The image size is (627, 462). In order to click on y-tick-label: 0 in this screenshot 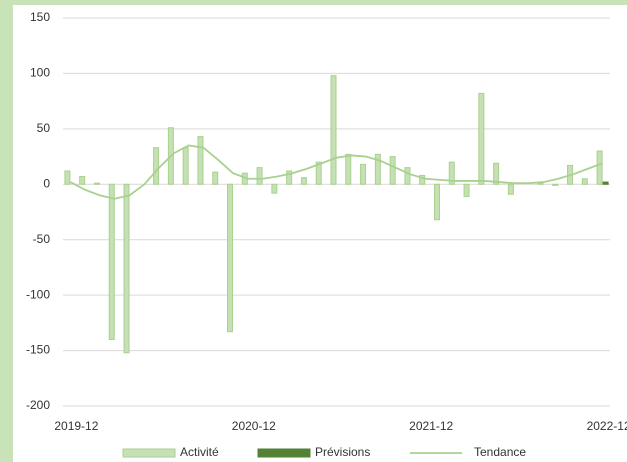, I will do `click(46, 183)`.